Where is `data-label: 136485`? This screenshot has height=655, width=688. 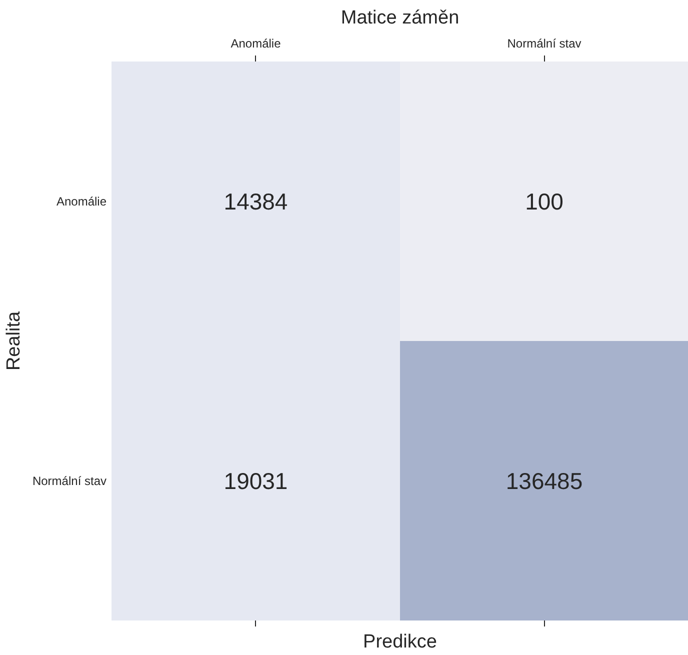
data-label: 136485 is located at coordinates (544, 481).